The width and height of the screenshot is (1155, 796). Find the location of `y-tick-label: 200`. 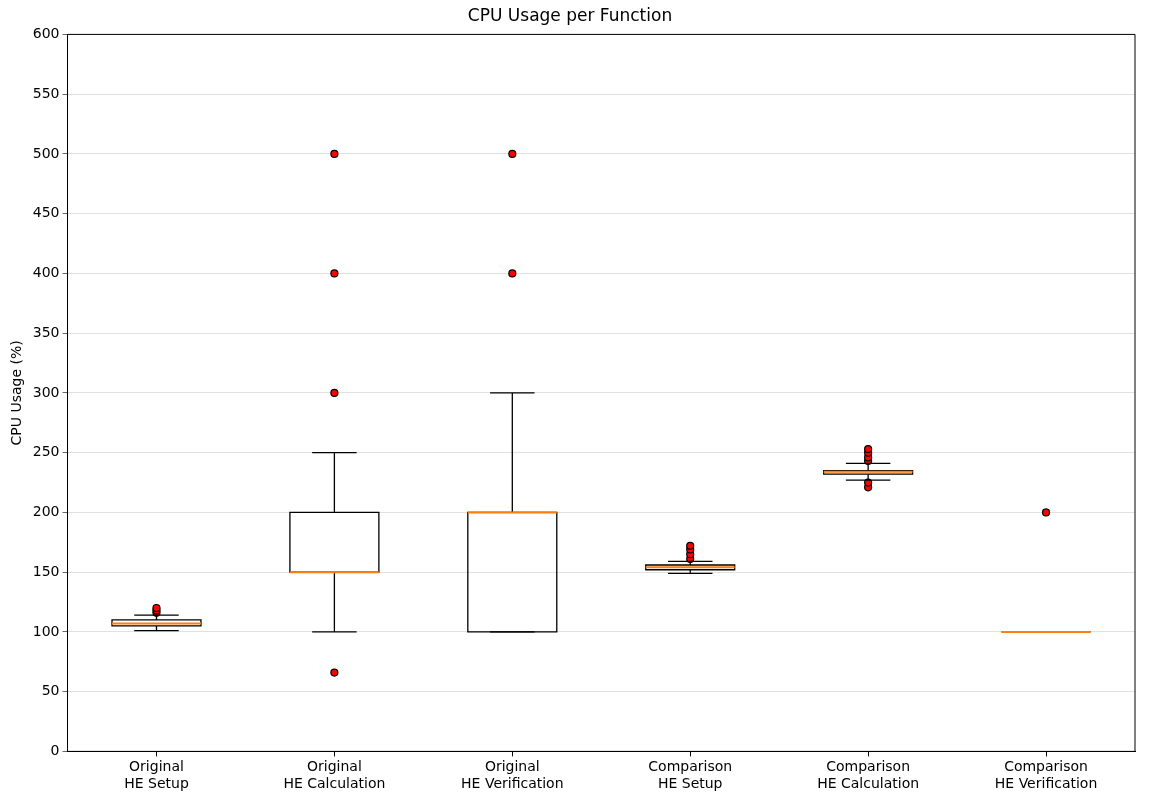

y-tick-label: 200 is located at coordinates (46, 511).